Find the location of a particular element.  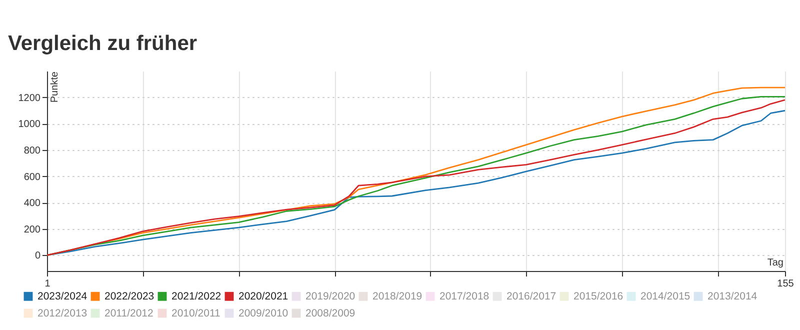

chart-title: Vergleich zu früher is located at coordinates (103, 43).